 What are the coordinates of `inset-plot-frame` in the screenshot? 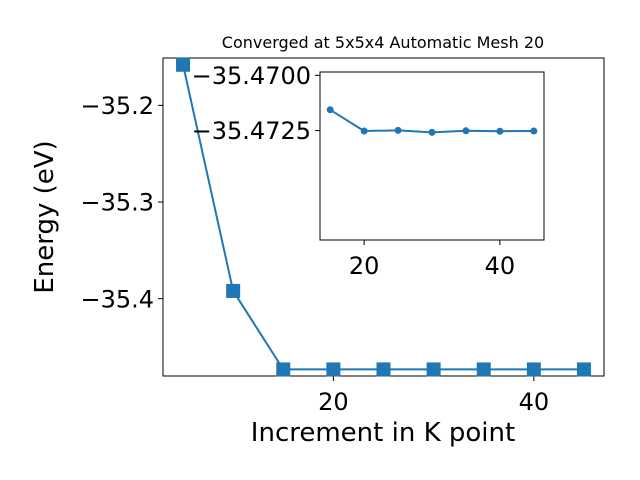 It's located at (432, 156).